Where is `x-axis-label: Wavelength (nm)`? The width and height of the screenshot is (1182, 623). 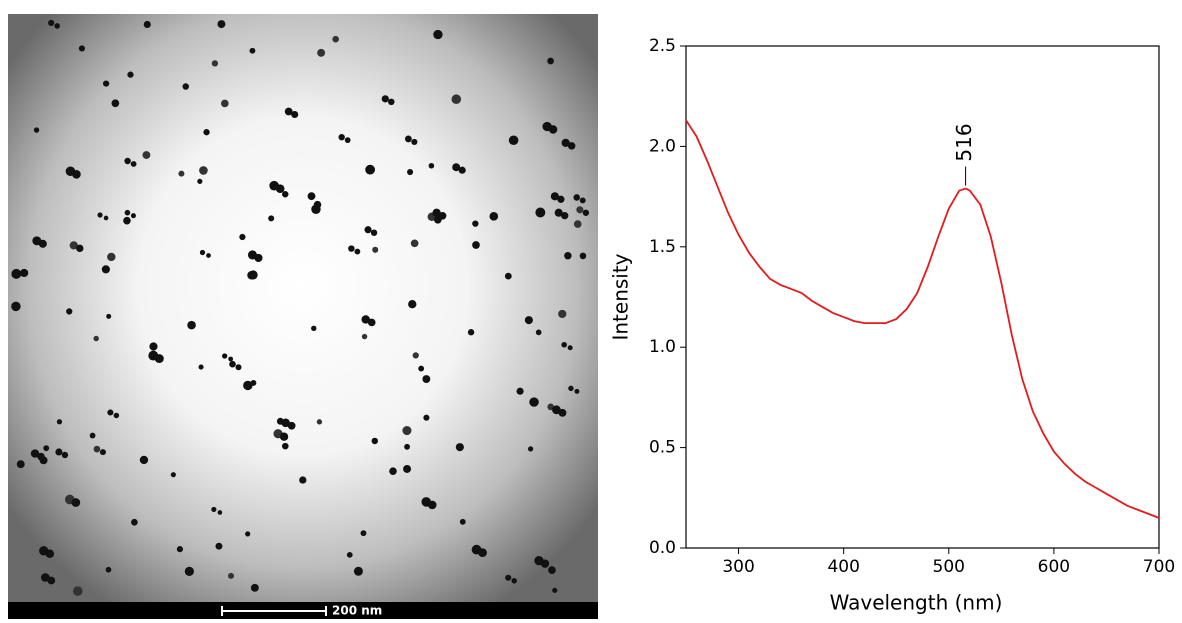
x-axis-label: Wavelength (nm) is located at coordinates (916, 603).